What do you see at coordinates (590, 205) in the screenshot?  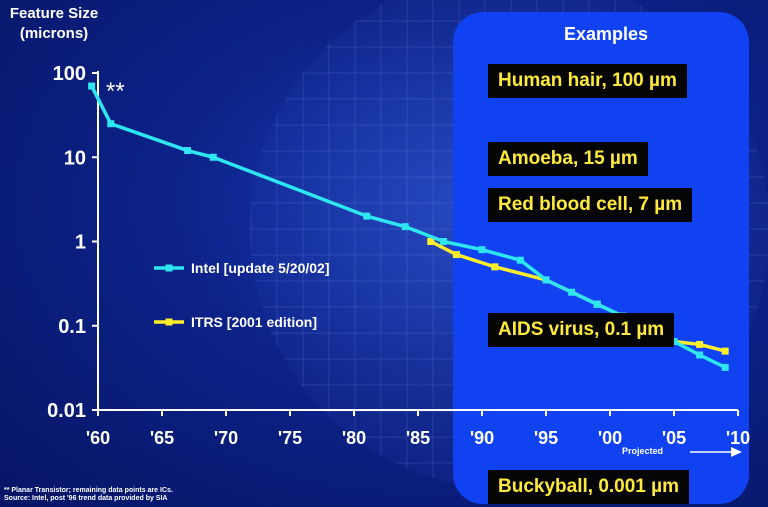 I see `example-red-blood-cell: Red blood cell, 7 µm` at bounding box center [590, 205].